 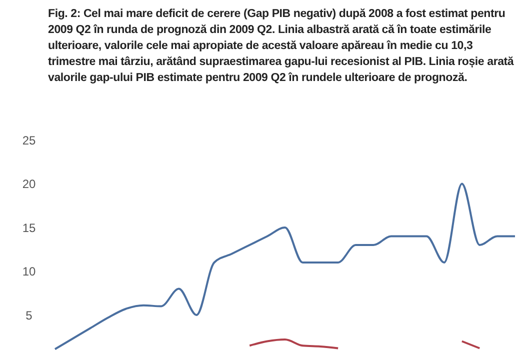 I want to click on y-tick-label: 15, so click(x=29, y=227).